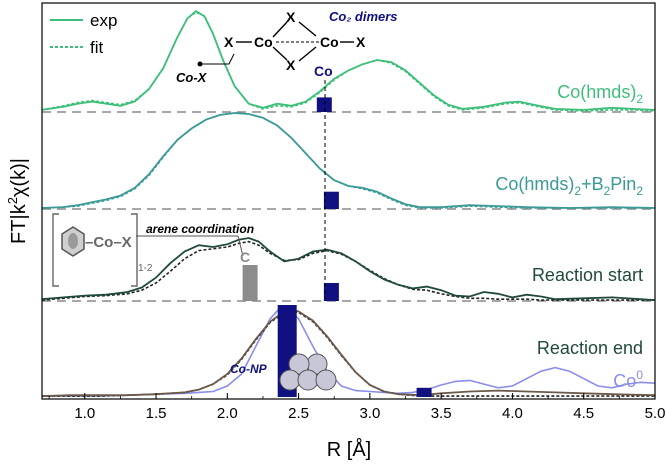  What do you see at coordinates (441, 413) in the screenshot?
I see `x-tick-label-5: 3.5` at bounding box center [441, 413].